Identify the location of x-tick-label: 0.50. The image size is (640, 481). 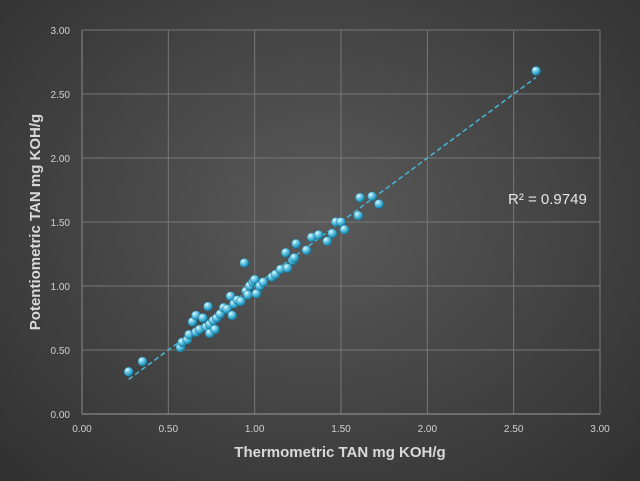
(169, 429).